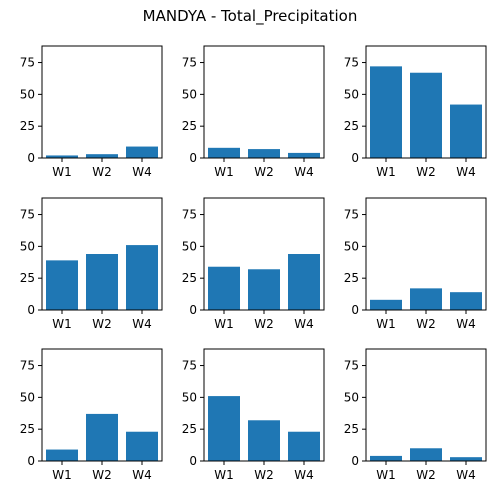 Image resolution: width=500 pixels, height=500 pixels. I want to click on subplot-9: 0 25 50 75 W1 W2 W4, so click(415, 415).